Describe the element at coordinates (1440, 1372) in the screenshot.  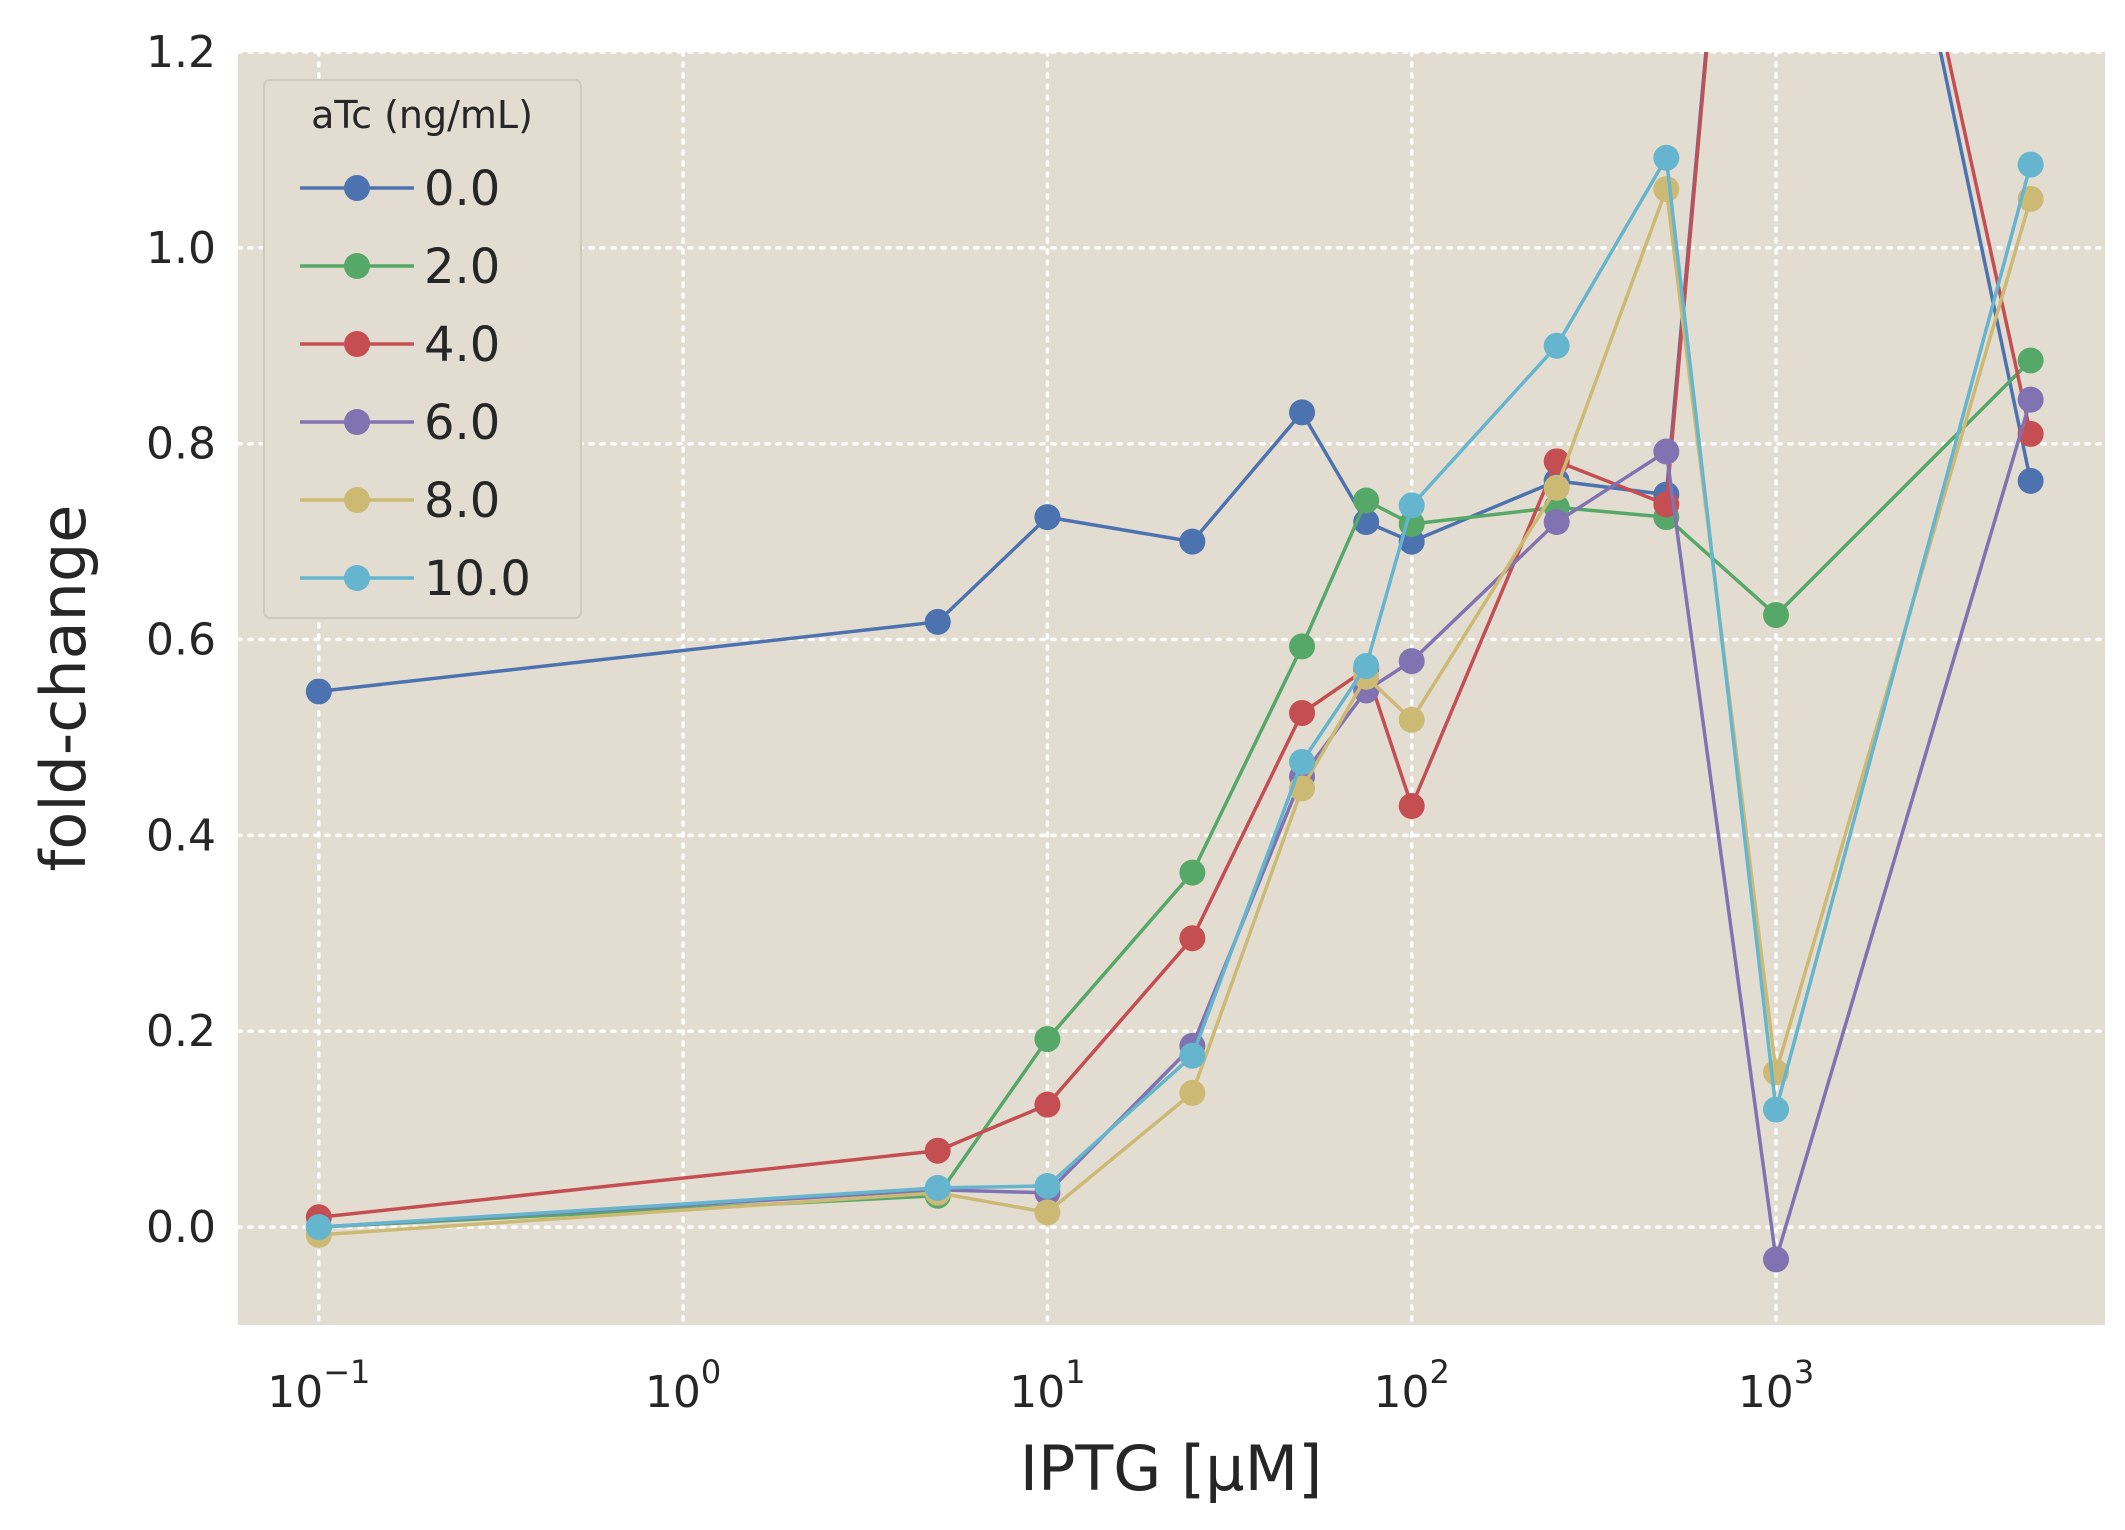
I see `x-tick-exponent: 2` at that location.